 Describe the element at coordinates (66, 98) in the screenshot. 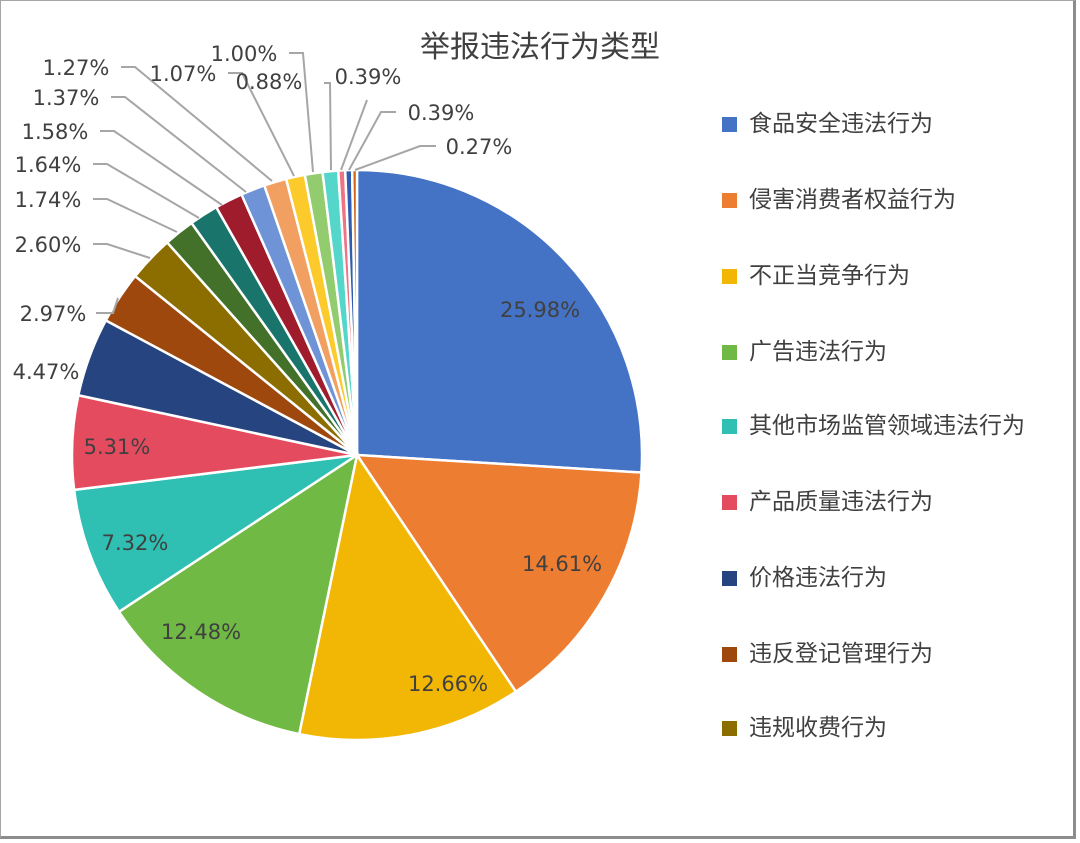

I see `data-label: 1.37%` at that location.